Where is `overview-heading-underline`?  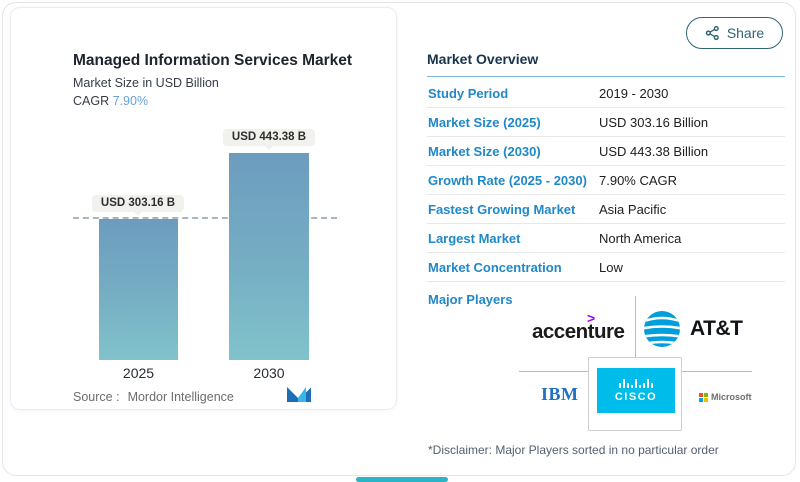 overview-heading-underline is located at coordinates (606, 76).